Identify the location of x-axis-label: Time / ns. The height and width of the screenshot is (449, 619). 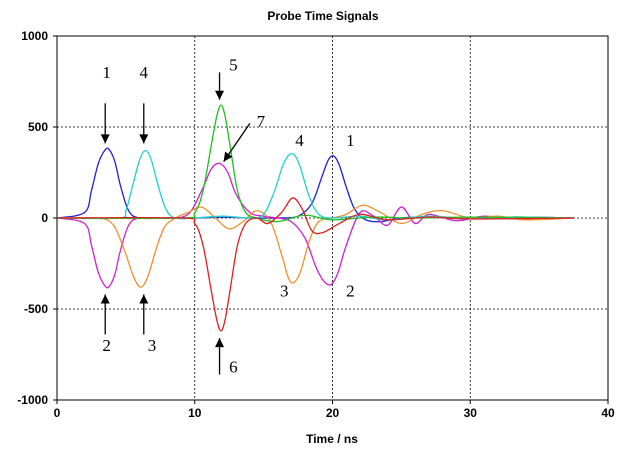
(332, 439).